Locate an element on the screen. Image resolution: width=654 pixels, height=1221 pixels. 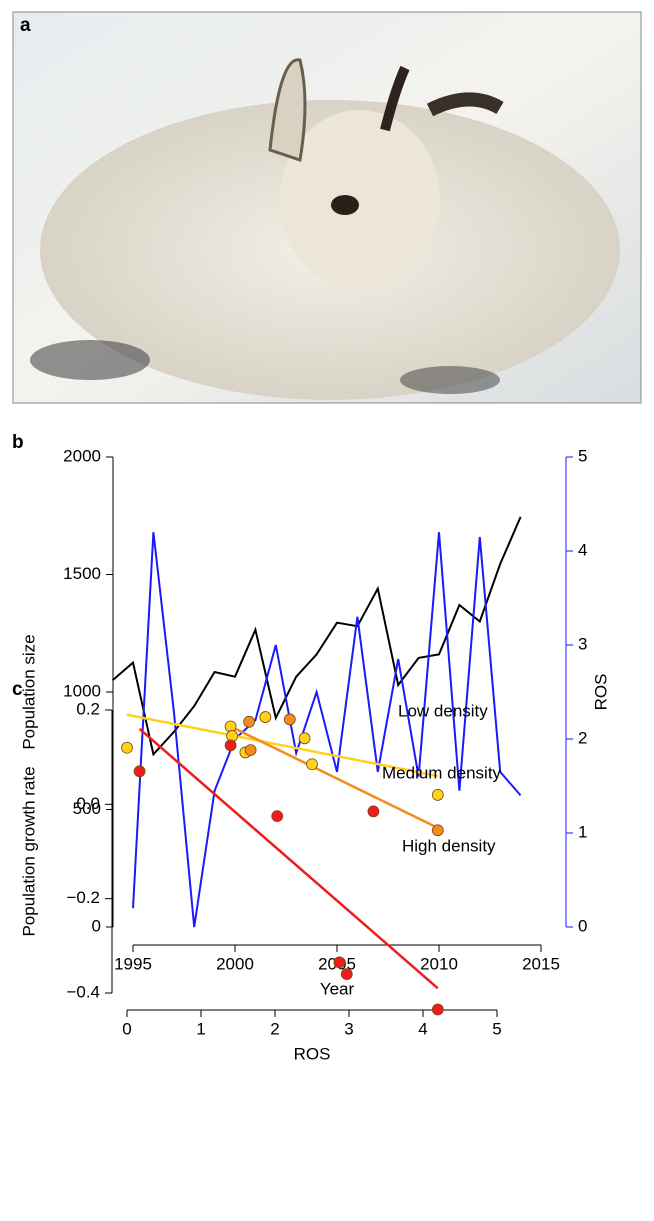
y2-axis-label: ROS is located at coordinates (600, 692).